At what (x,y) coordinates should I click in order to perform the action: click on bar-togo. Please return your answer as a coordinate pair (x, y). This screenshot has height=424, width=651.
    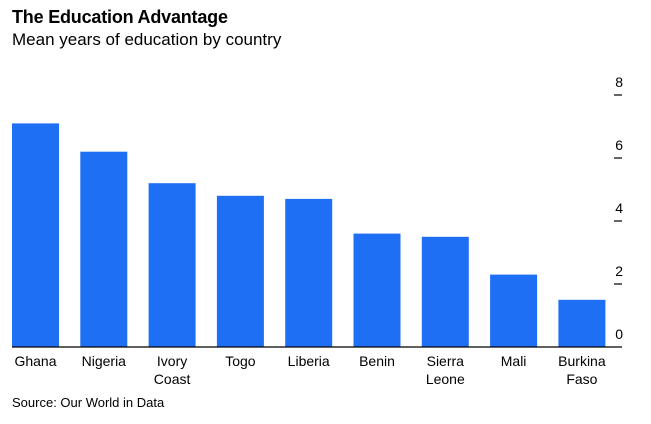
    Looking at the image, I should click on (240, 271).